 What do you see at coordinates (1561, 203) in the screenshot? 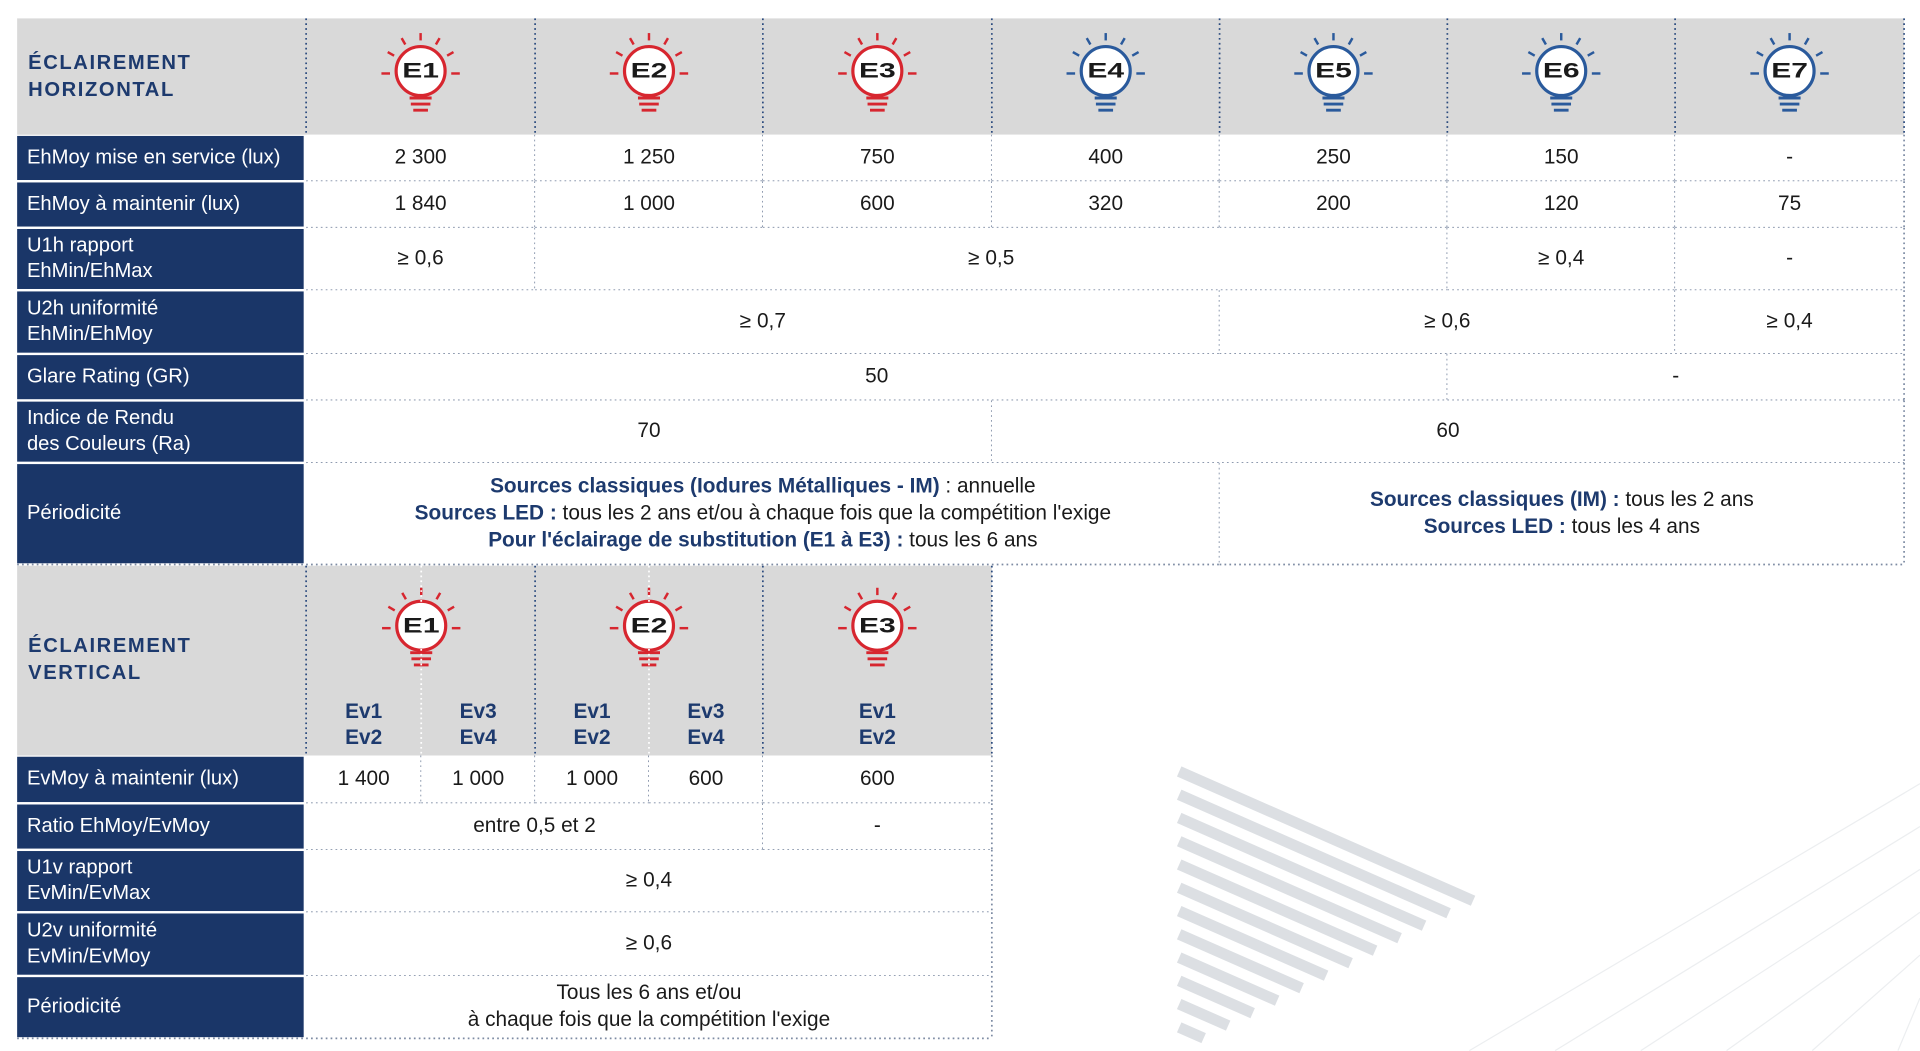
I see `cell-value: 120` at bounding box center [1561, 203].